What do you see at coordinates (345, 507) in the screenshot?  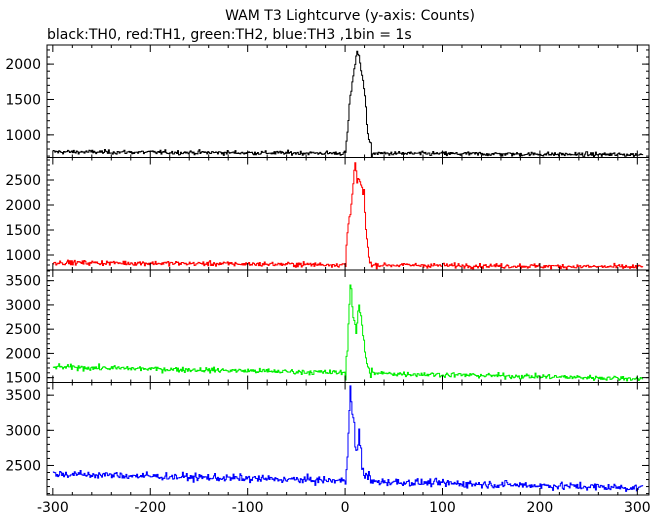 I see `x-tick-label: 0` at bounding box center [345, 507].